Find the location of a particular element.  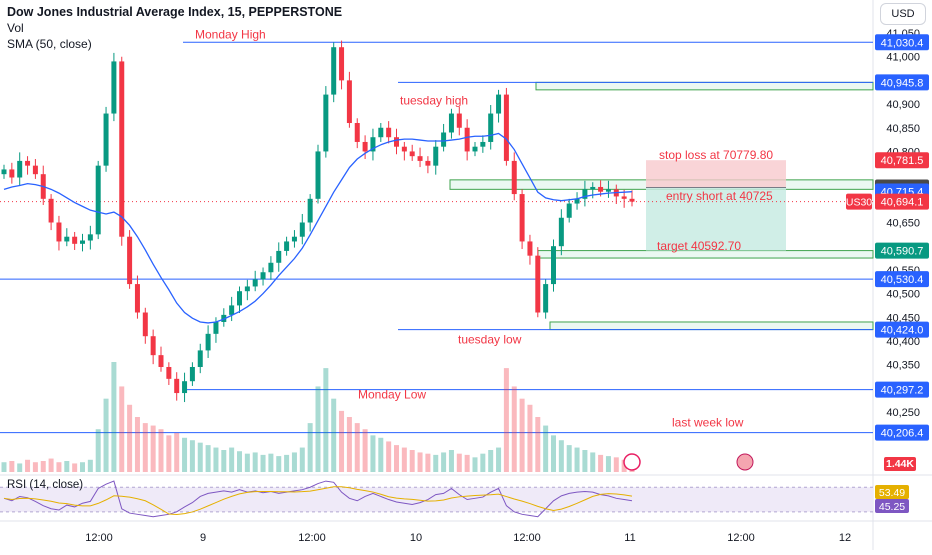

stop-loss-zone is located at coordinates (716, 174).